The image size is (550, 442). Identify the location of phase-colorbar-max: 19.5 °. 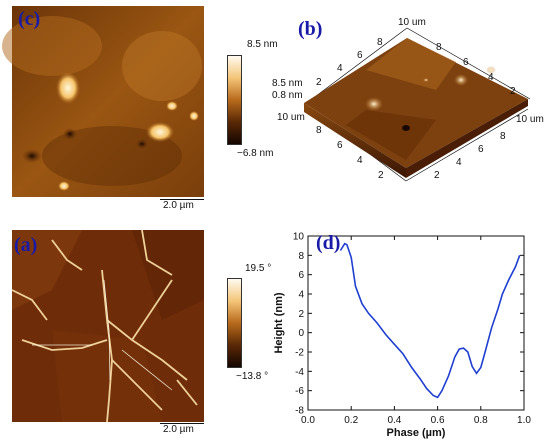
(258, 268).